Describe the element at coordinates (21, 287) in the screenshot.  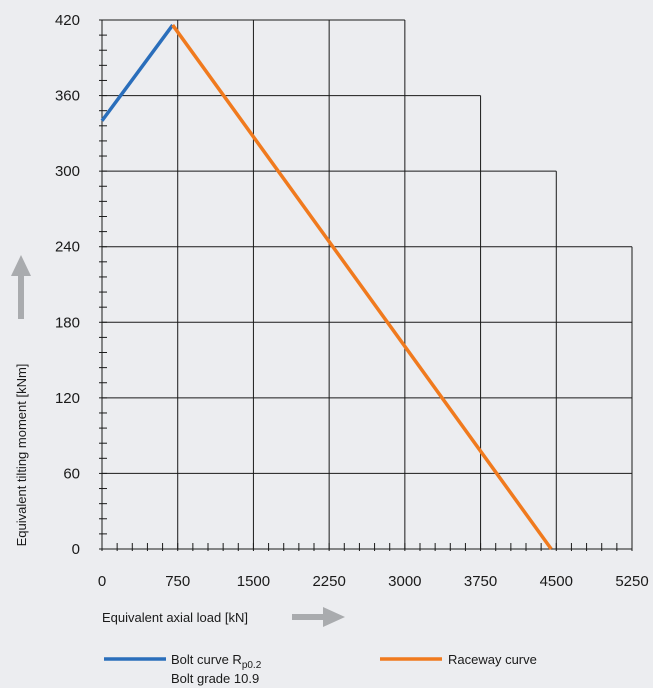
I see `arrow-up-icon` at that location.